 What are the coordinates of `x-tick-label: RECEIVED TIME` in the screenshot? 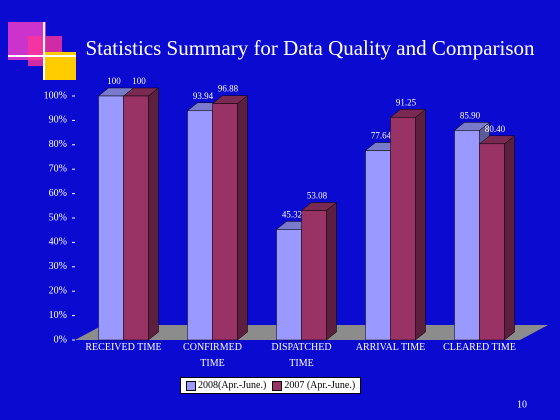 It's located at (123, 347).